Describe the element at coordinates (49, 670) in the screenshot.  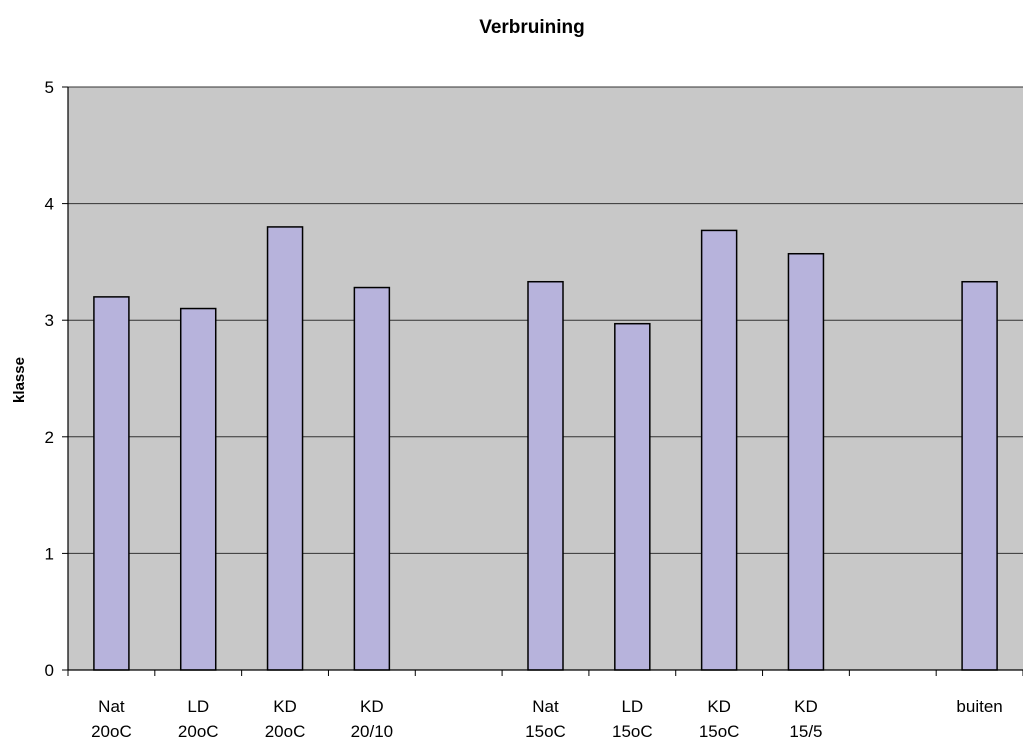
I see `y-tick-label: 0` at that location.